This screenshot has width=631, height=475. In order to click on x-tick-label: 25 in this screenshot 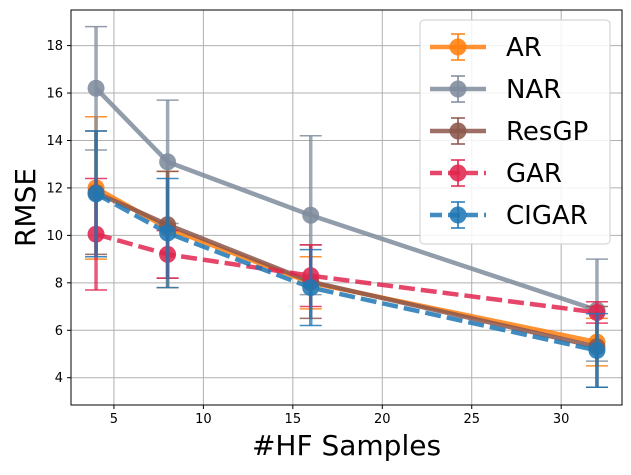, I will do `click(471, 419)`.